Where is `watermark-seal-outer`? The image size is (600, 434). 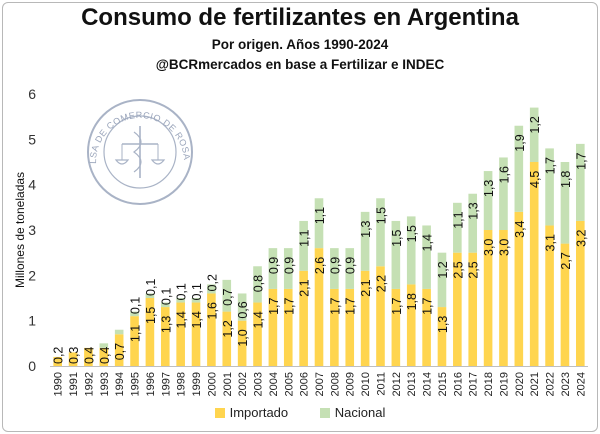 watermark-seal-outer is located at coordinates (140, 152).